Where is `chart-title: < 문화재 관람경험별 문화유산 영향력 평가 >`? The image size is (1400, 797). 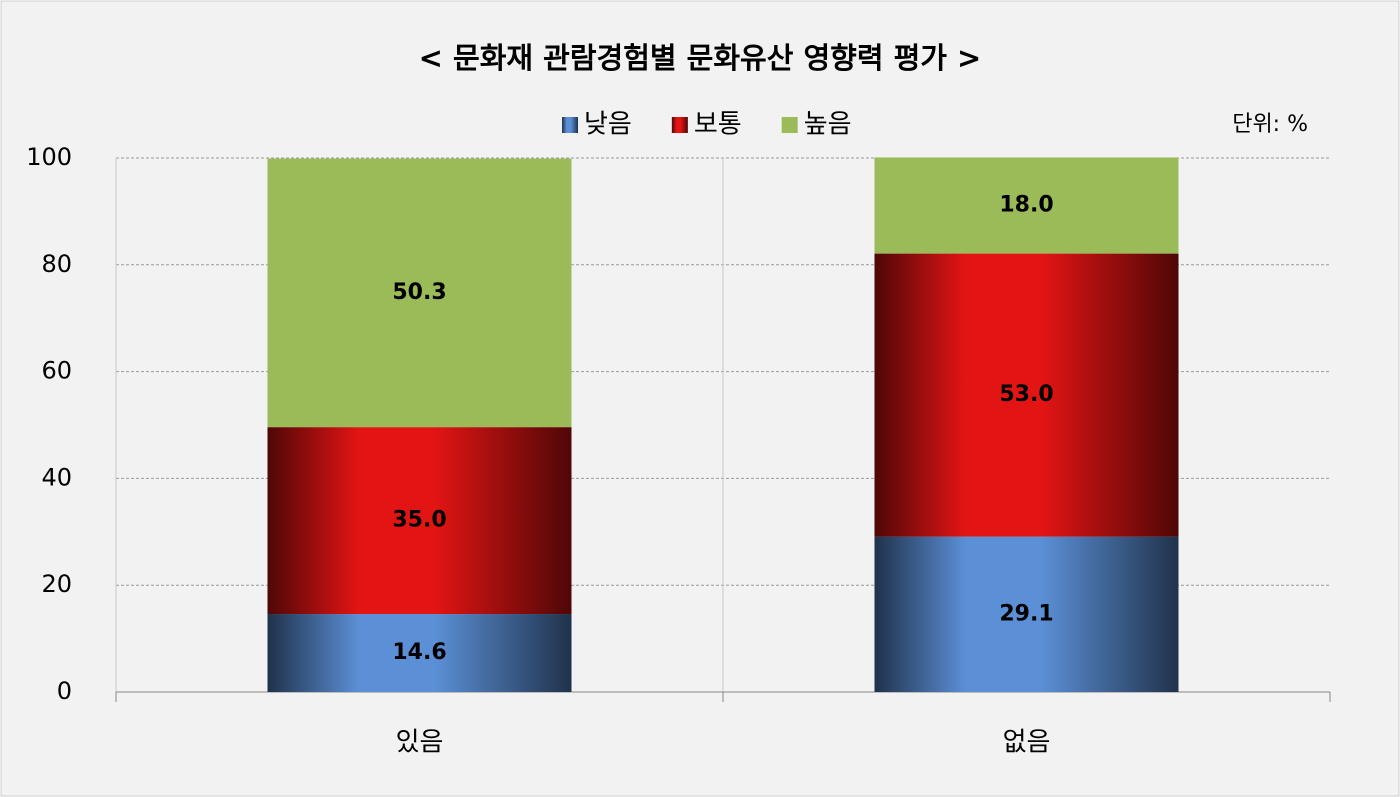
chart-title: < 문화재 관람경험별 문화유산 영향력 평가 > is located at coordinates (700, 58).